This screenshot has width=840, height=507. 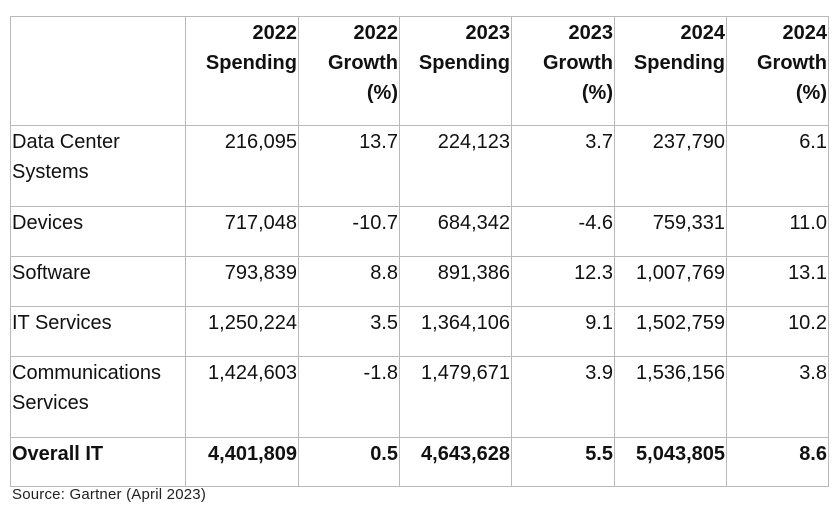 What do you see at coordinates (349, 166) in the screenshot?
I see `cell-2022-growth: 13.7` at bounding box center [349, 166].